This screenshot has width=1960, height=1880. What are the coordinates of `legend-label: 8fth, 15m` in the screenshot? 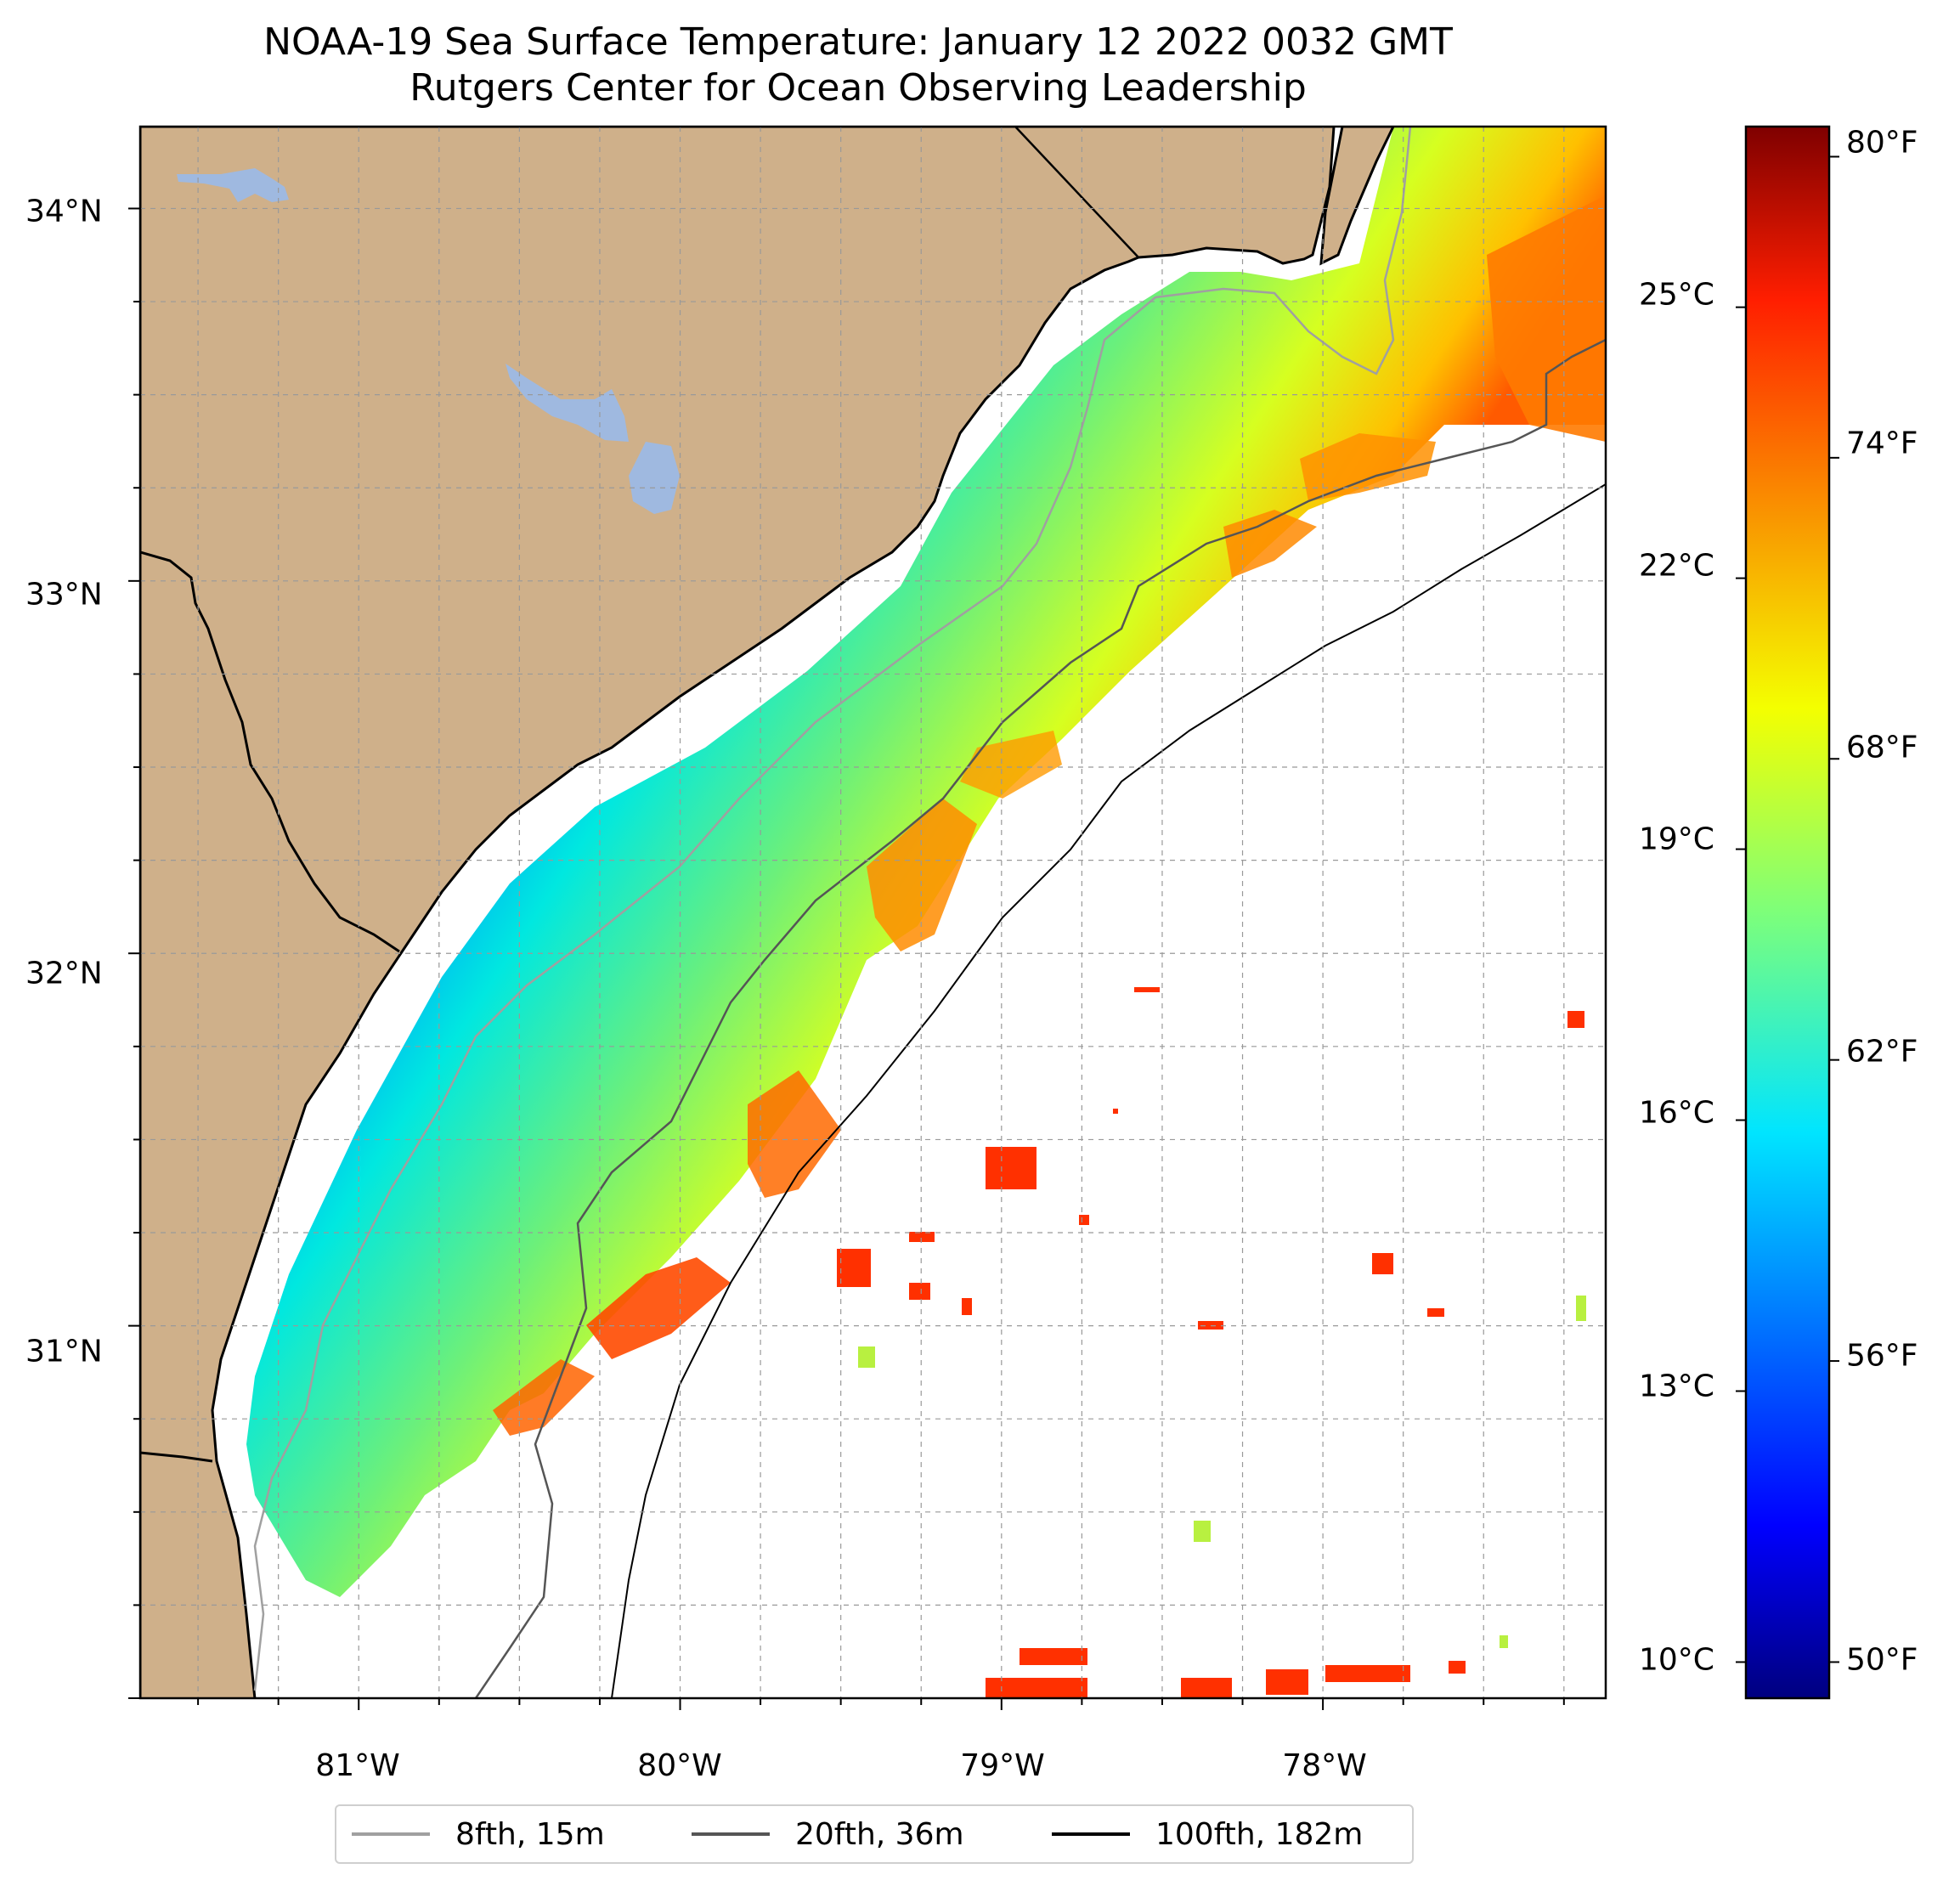 It's located at (530, 1834).